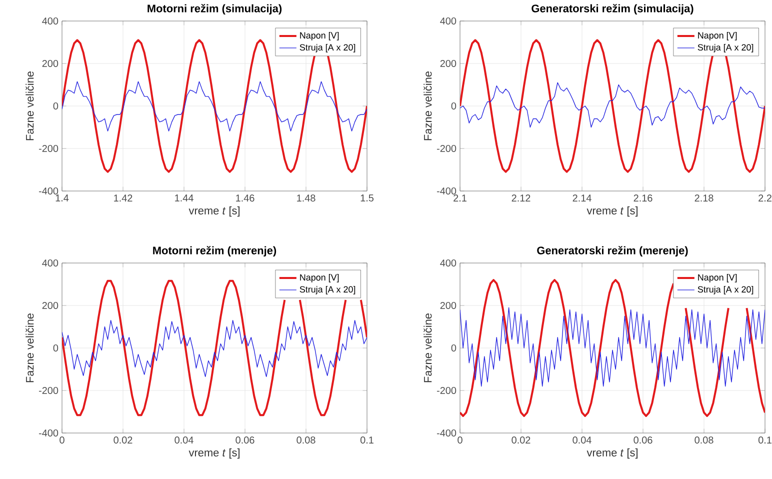 This screenshot has height=479, width=772. I want to click on x-tick-label: 2.2, so click(765, 198).